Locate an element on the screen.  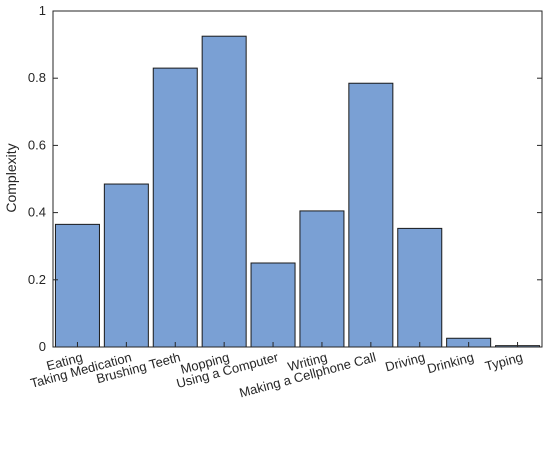
bar-eating is located at coordinates (77, 285).